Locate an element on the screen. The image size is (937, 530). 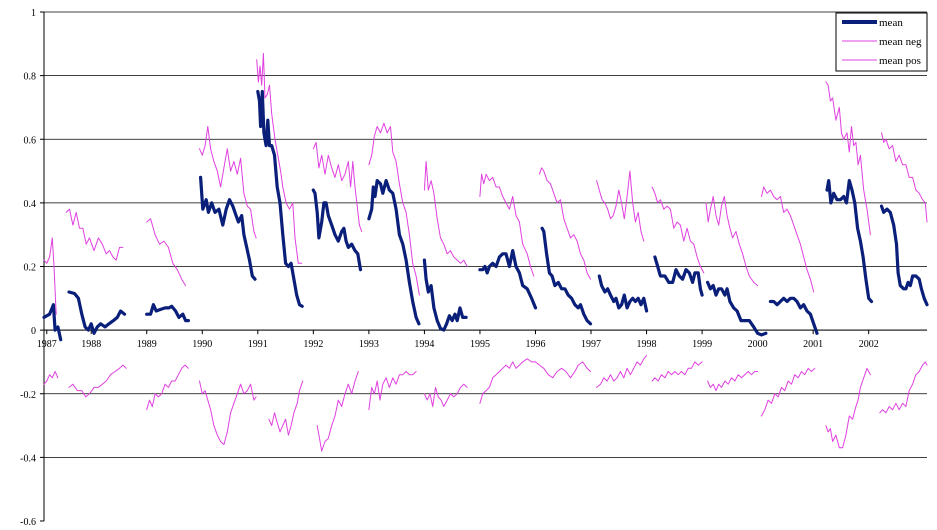
legend-label-mean: mean is located at coordinates (891, 23).